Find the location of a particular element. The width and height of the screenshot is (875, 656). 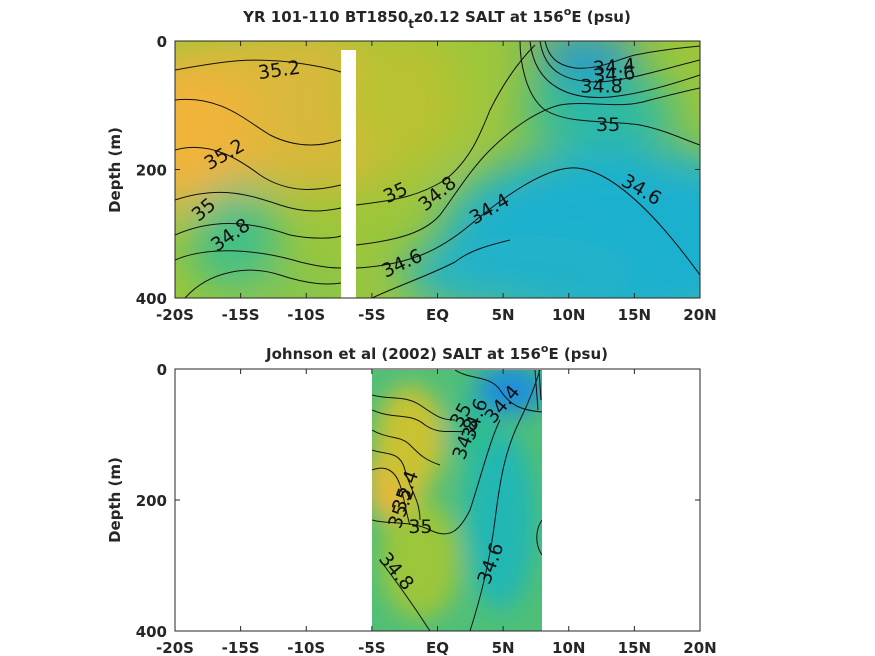

top-contour-label: 35 is located at coordinates (608, 125).